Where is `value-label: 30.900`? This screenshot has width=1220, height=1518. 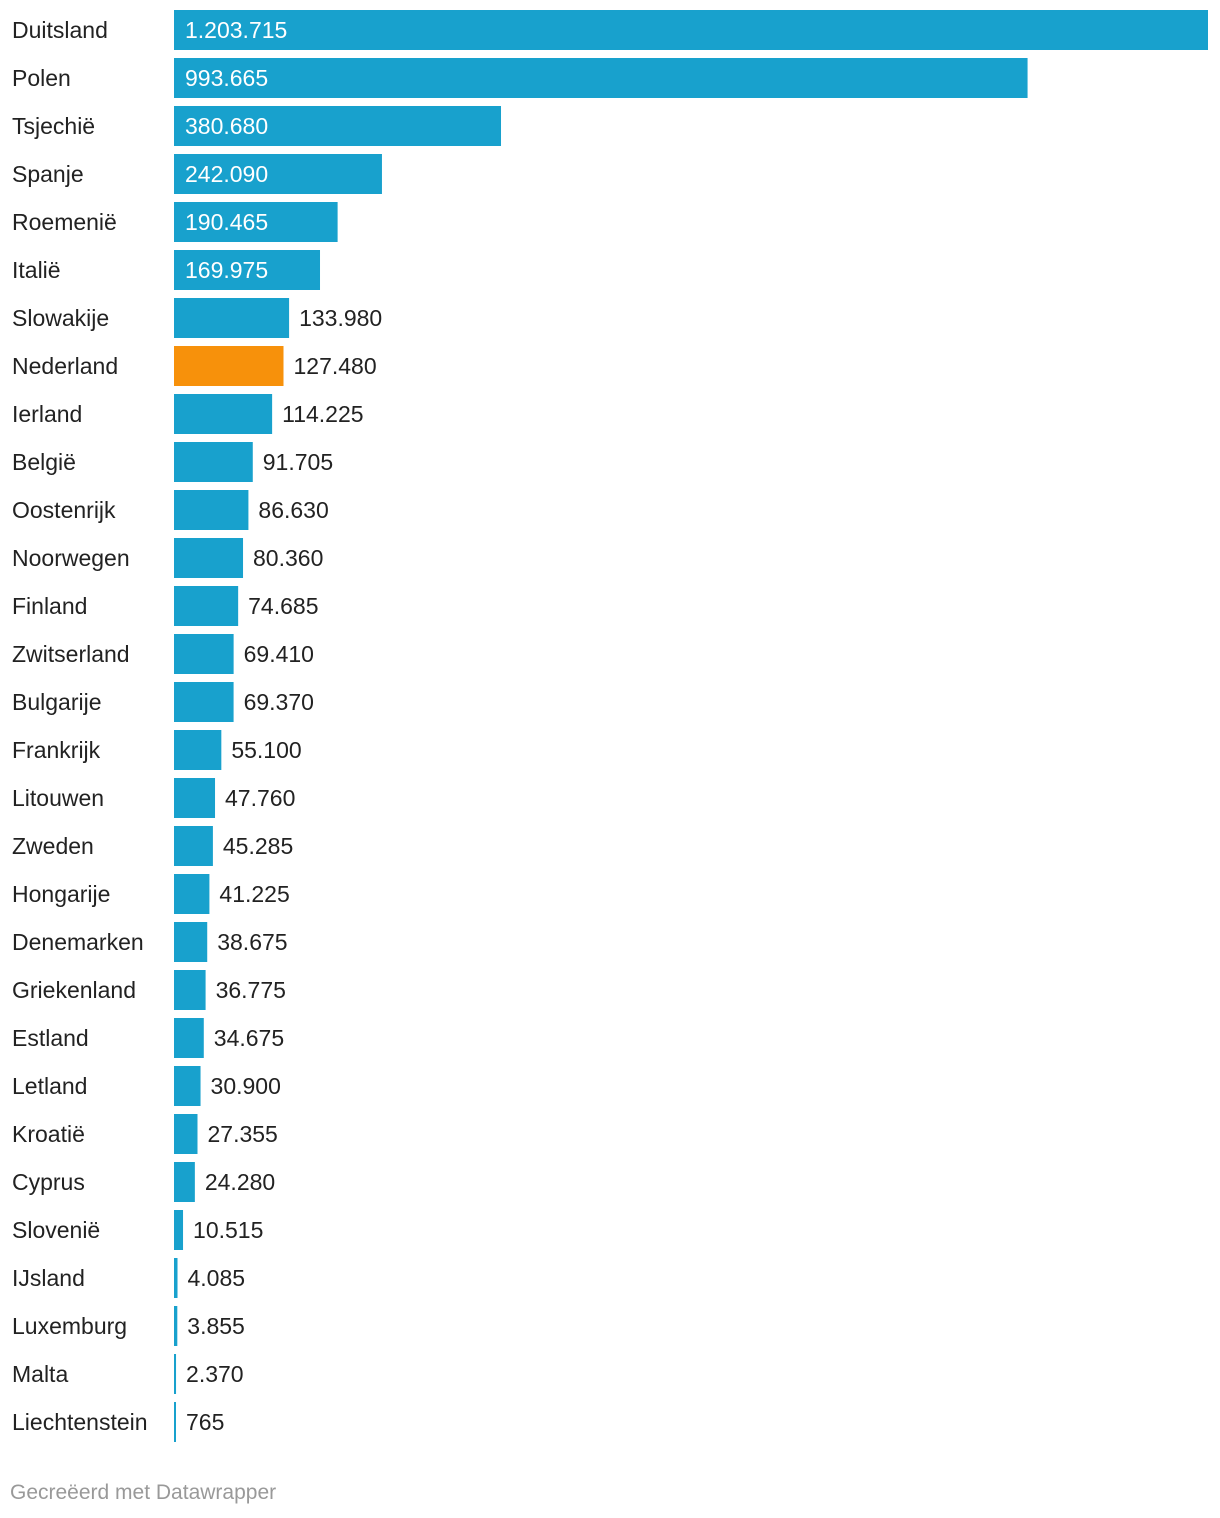 value-label: 30.900 is located at coordinates (246, 1086).